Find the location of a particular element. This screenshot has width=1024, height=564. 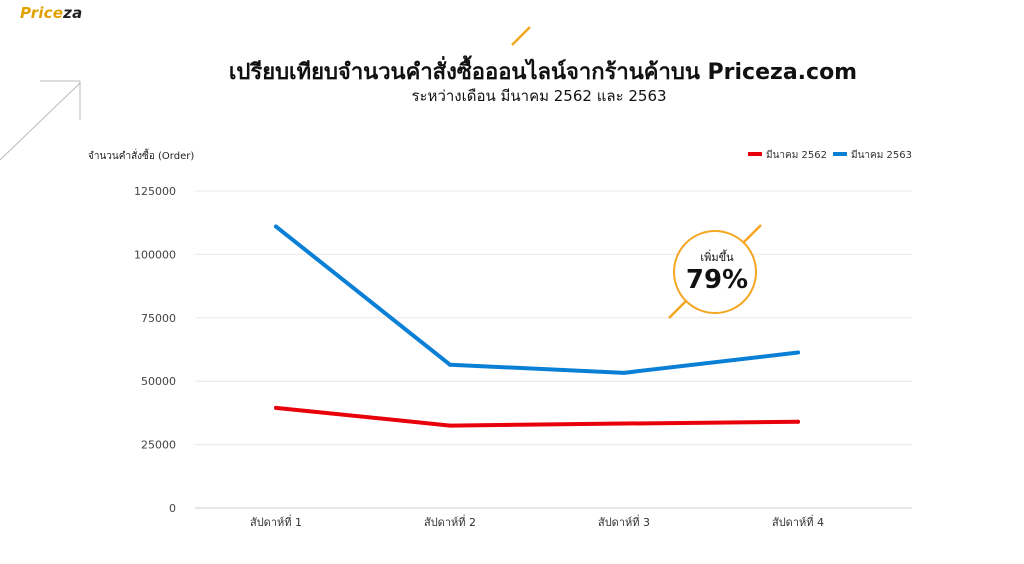

increase-badge: เพิ่มขึ้น79% is located at coordinates (715, 271).